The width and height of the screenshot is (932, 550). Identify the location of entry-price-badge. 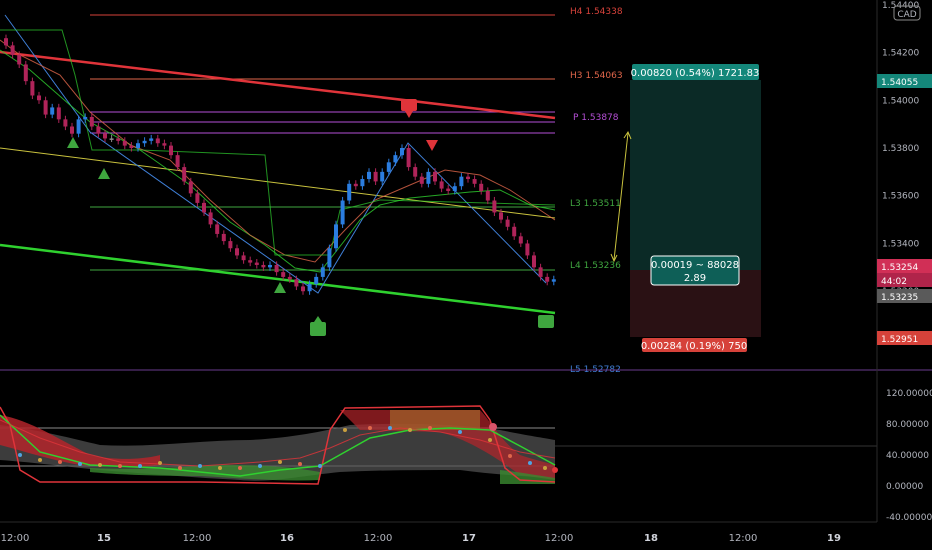
(904, 296).